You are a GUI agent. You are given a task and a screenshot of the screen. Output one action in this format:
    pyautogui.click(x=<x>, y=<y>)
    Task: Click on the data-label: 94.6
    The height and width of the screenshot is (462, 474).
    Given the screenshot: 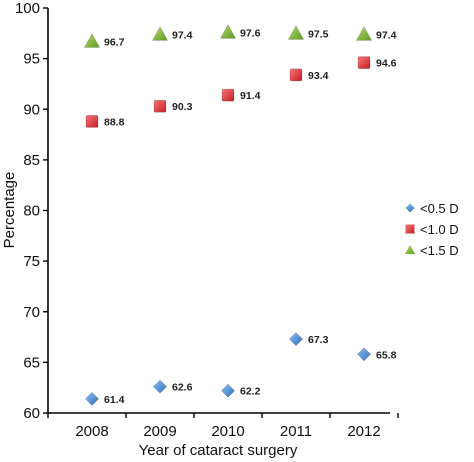 What is the action you would take?
    pyautogui.click(x=386, y=64)
    